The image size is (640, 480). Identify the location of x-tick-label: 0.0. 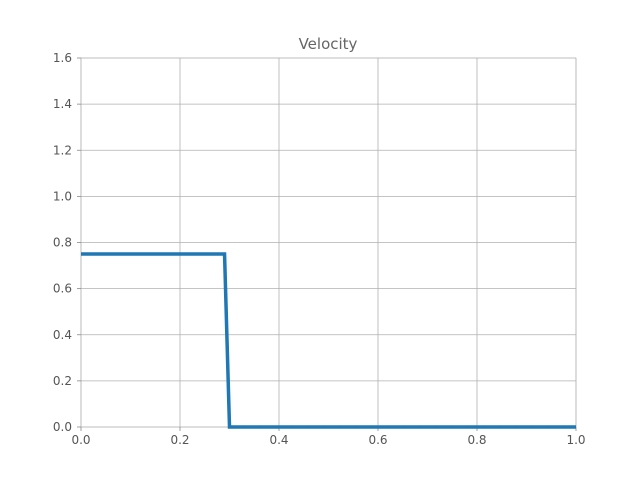
(80, 440).